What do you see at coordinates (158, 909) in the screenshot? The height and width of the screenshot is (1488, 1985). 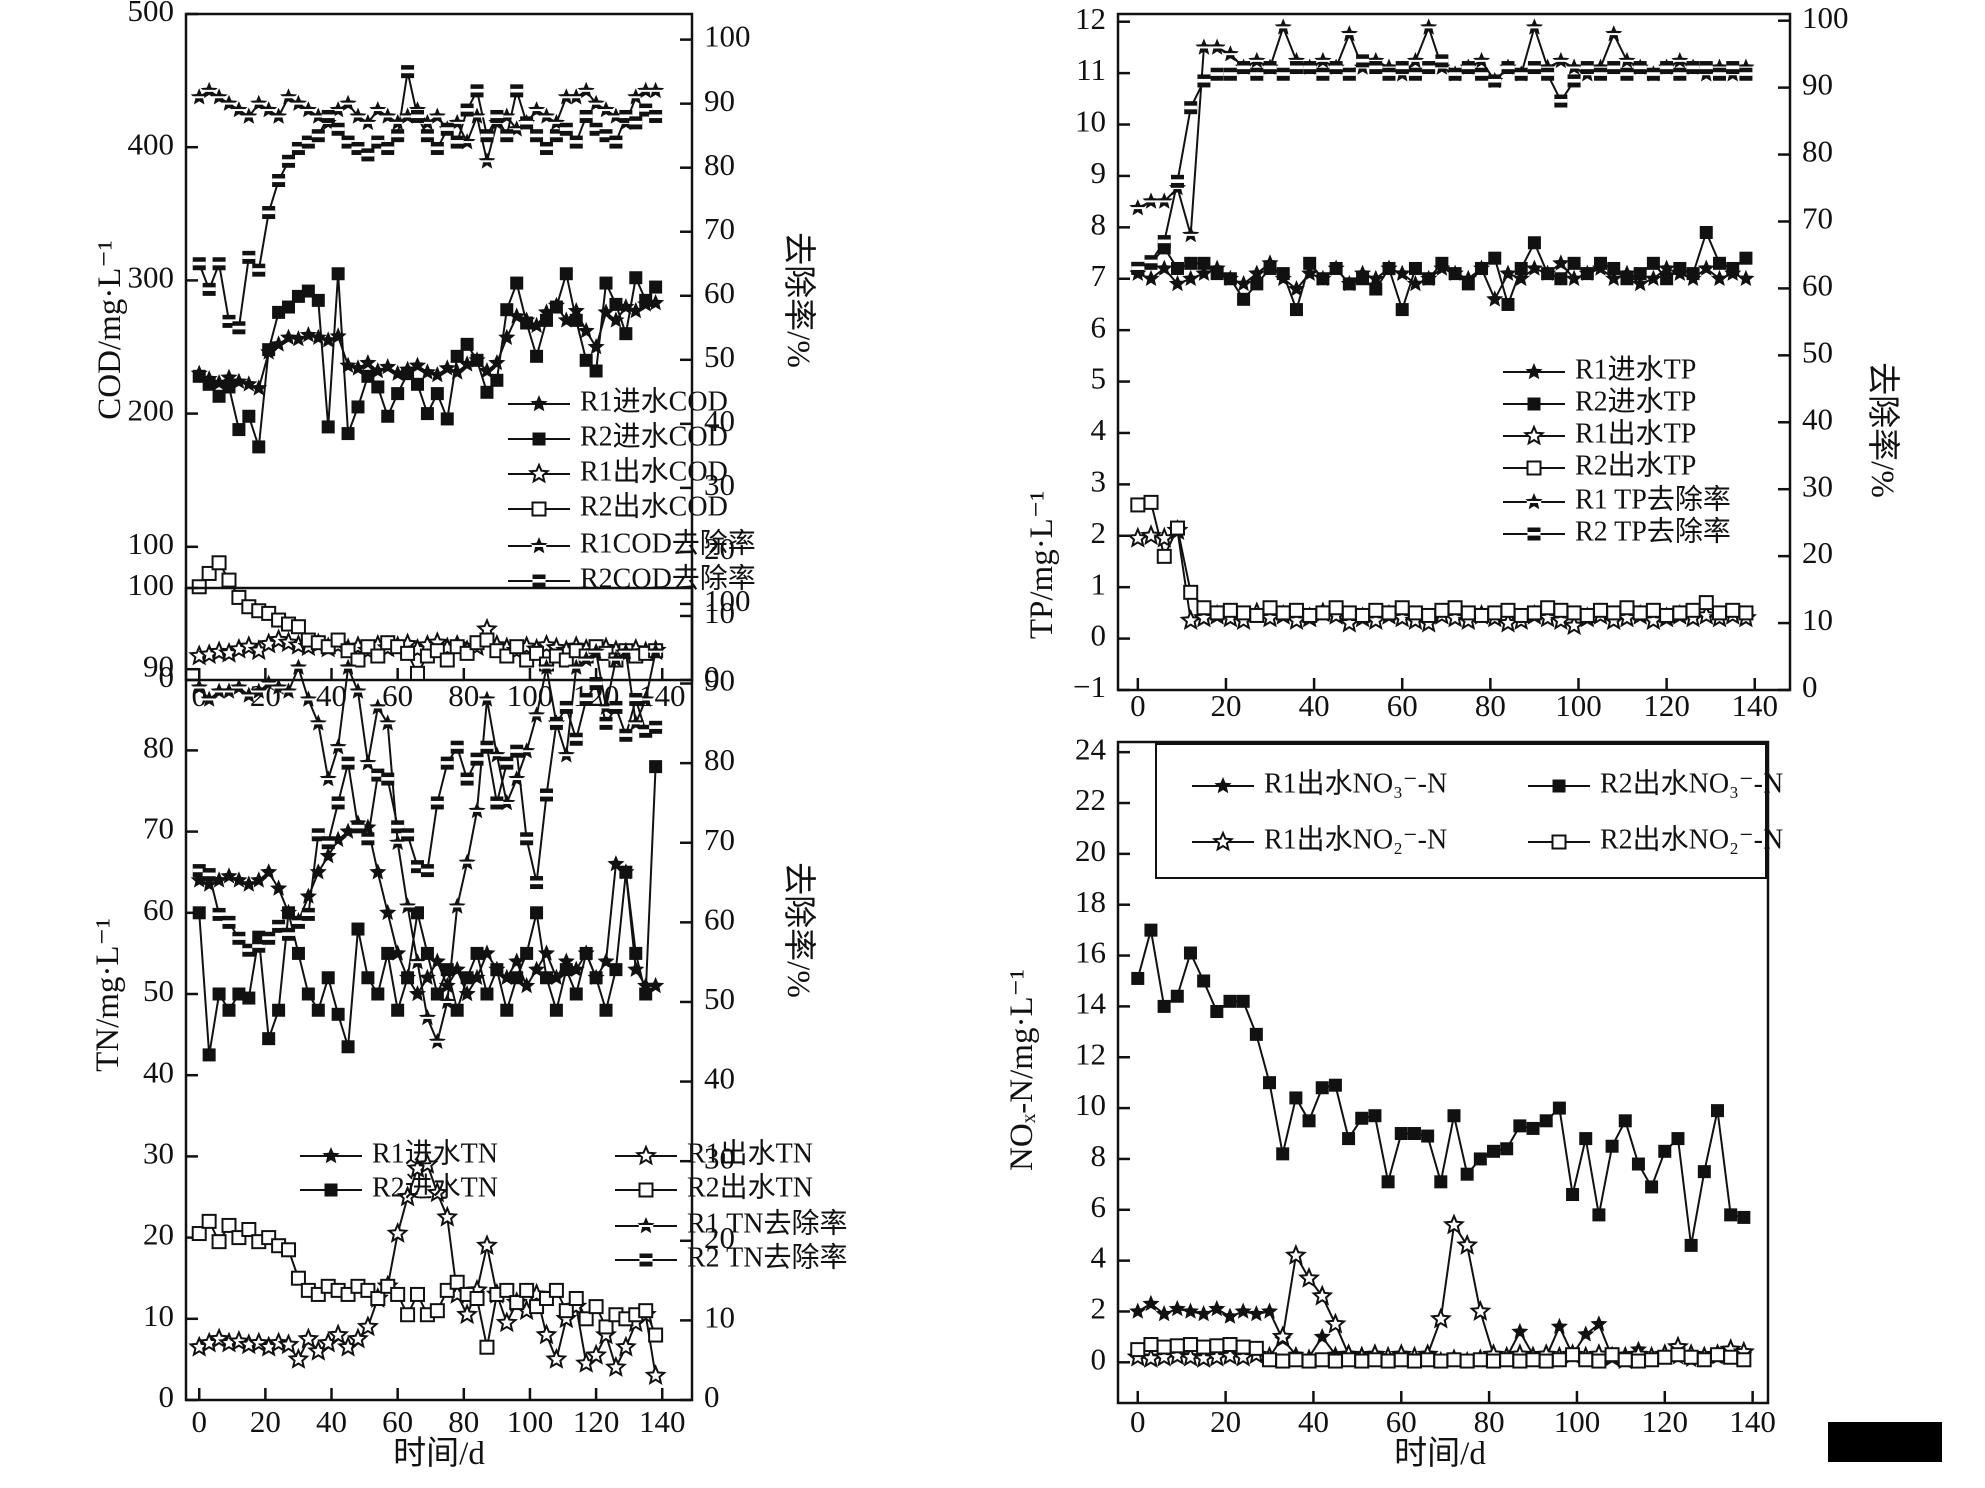 I see `y-left-tick-label: 60` at bounding box center [158, 909].